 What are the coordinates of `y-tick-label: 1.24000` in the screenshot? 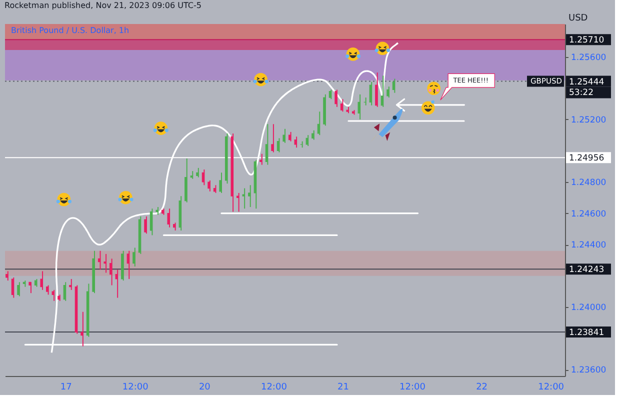 It's located at (588, 308).